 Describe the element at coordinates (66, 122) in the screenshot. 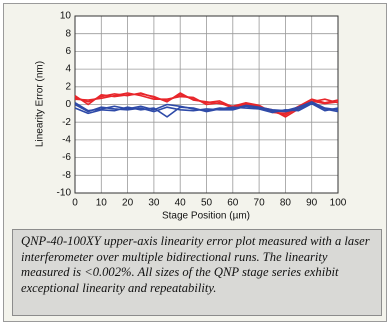

I see `y-tick-label: -2` at that location.